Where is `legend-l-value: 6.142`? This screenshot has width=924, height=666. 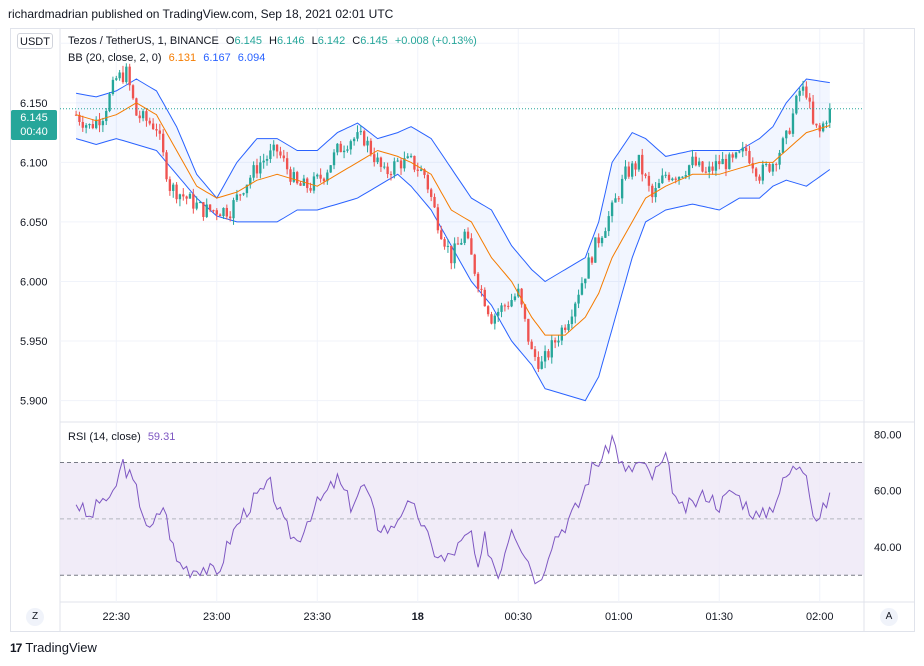
legend-l-value: 6.142 is located at coordinates (331, 41).